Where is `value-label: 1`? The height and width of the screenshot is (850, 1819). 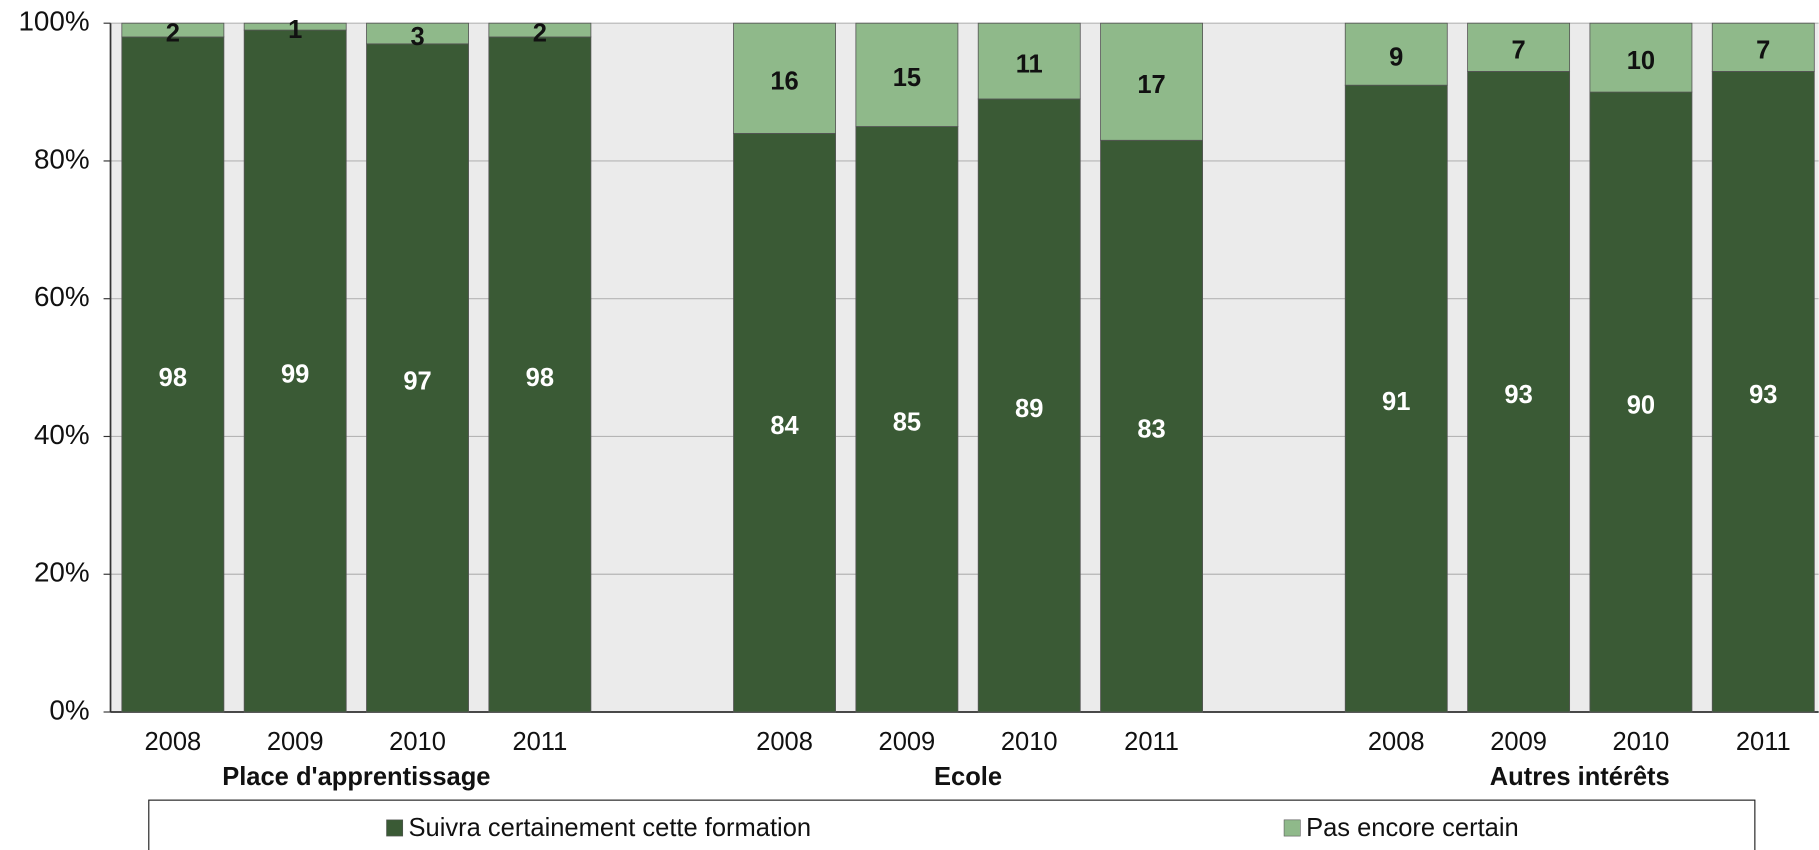
value-label: 1 is located at coordinates (295, 30).